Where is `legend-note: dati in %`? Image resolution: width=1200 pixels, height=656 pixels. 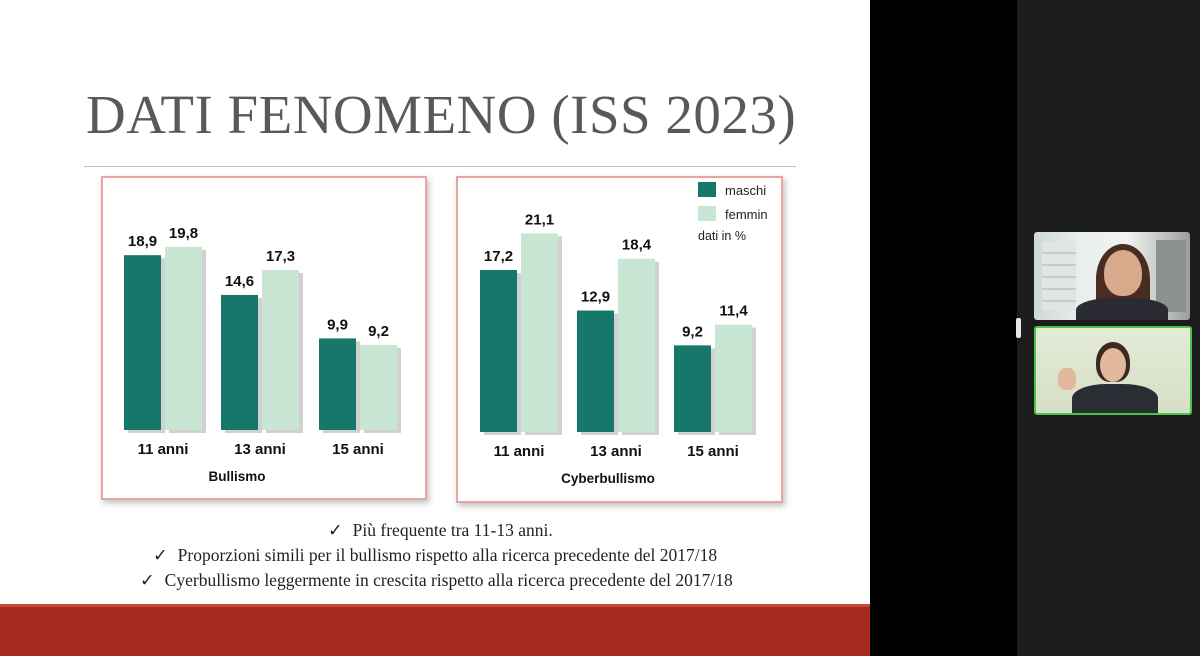
legend-note: dati in % is located at coordinates (722, 236).